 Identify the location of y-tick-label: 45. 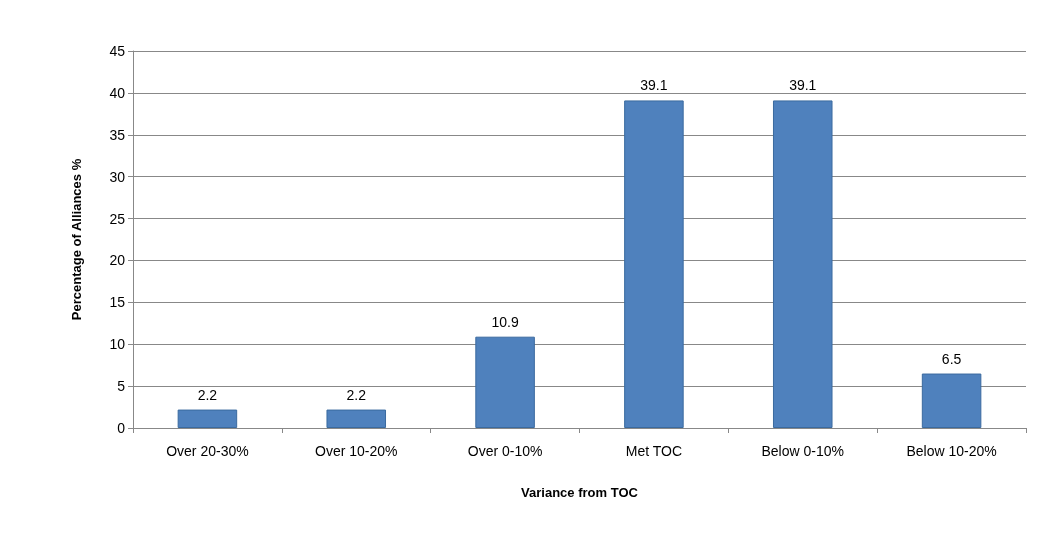
(117, 51).